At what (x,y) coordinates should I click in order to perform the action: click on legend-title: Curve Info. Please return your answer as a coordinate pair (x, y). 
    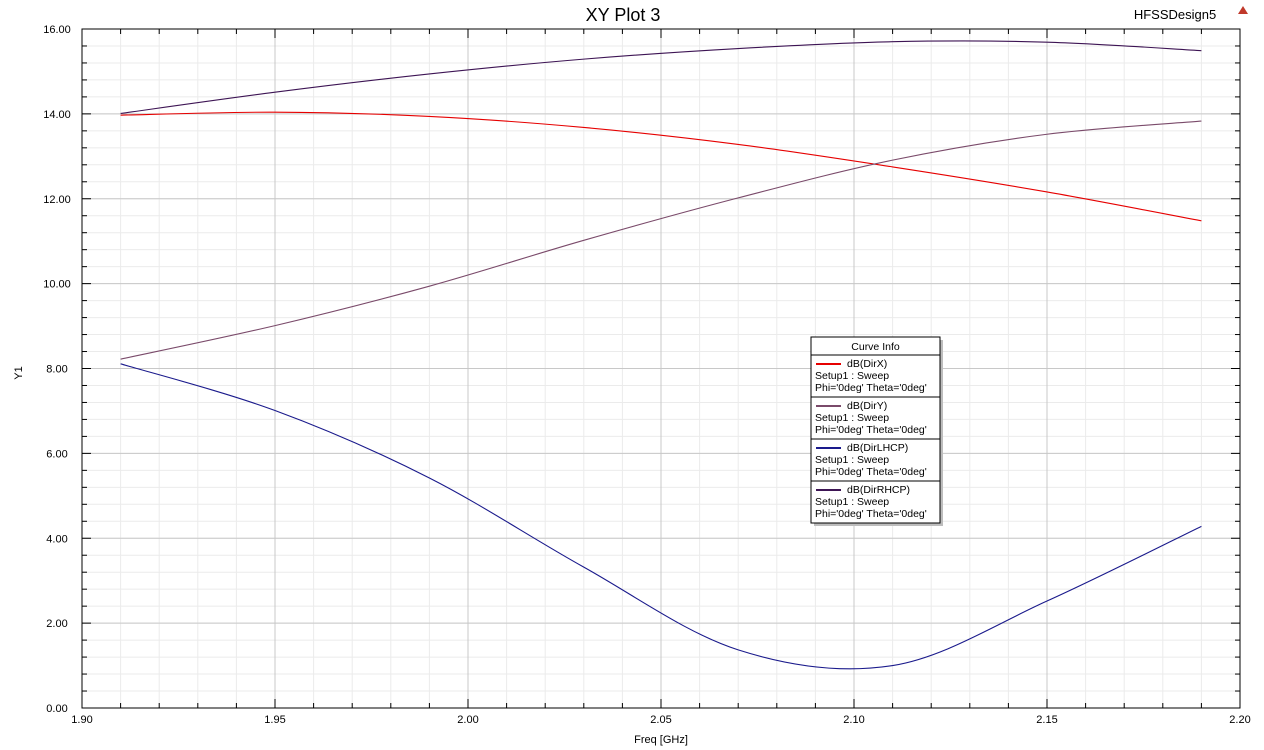
    Looking at the image, I should click on (875, 347).